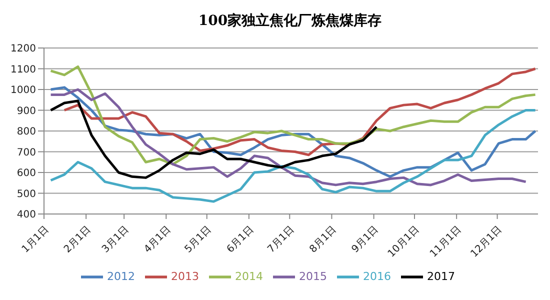 The width and height of the screenshot is (550, 300). What do you see at coordinates (26, 215) in the screenshot?
I see `y-tick-label: 400` at bounding box center [26, 215].